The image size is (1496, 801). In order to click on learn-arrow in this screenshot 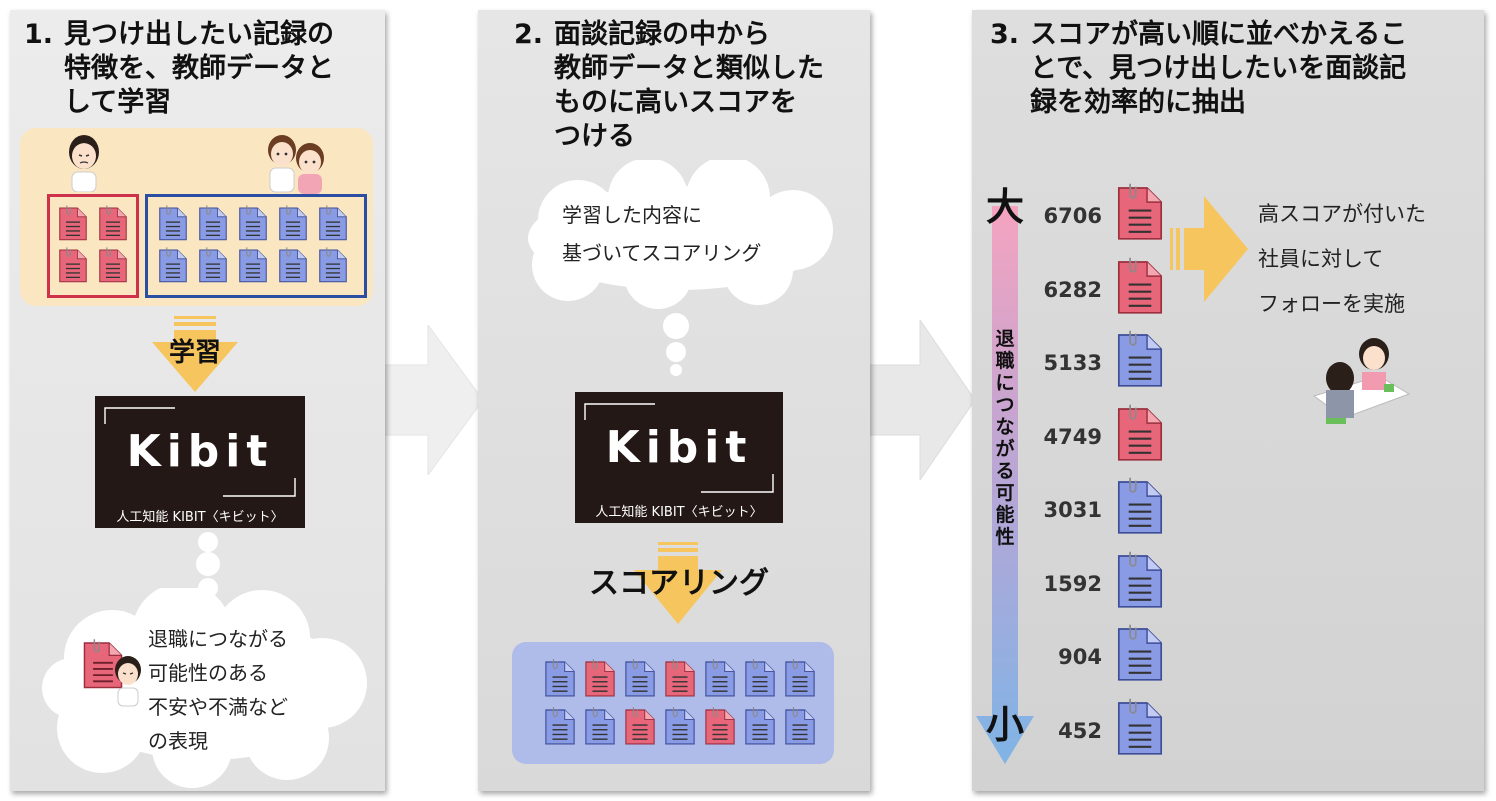, I will do `click(195, 354)`.